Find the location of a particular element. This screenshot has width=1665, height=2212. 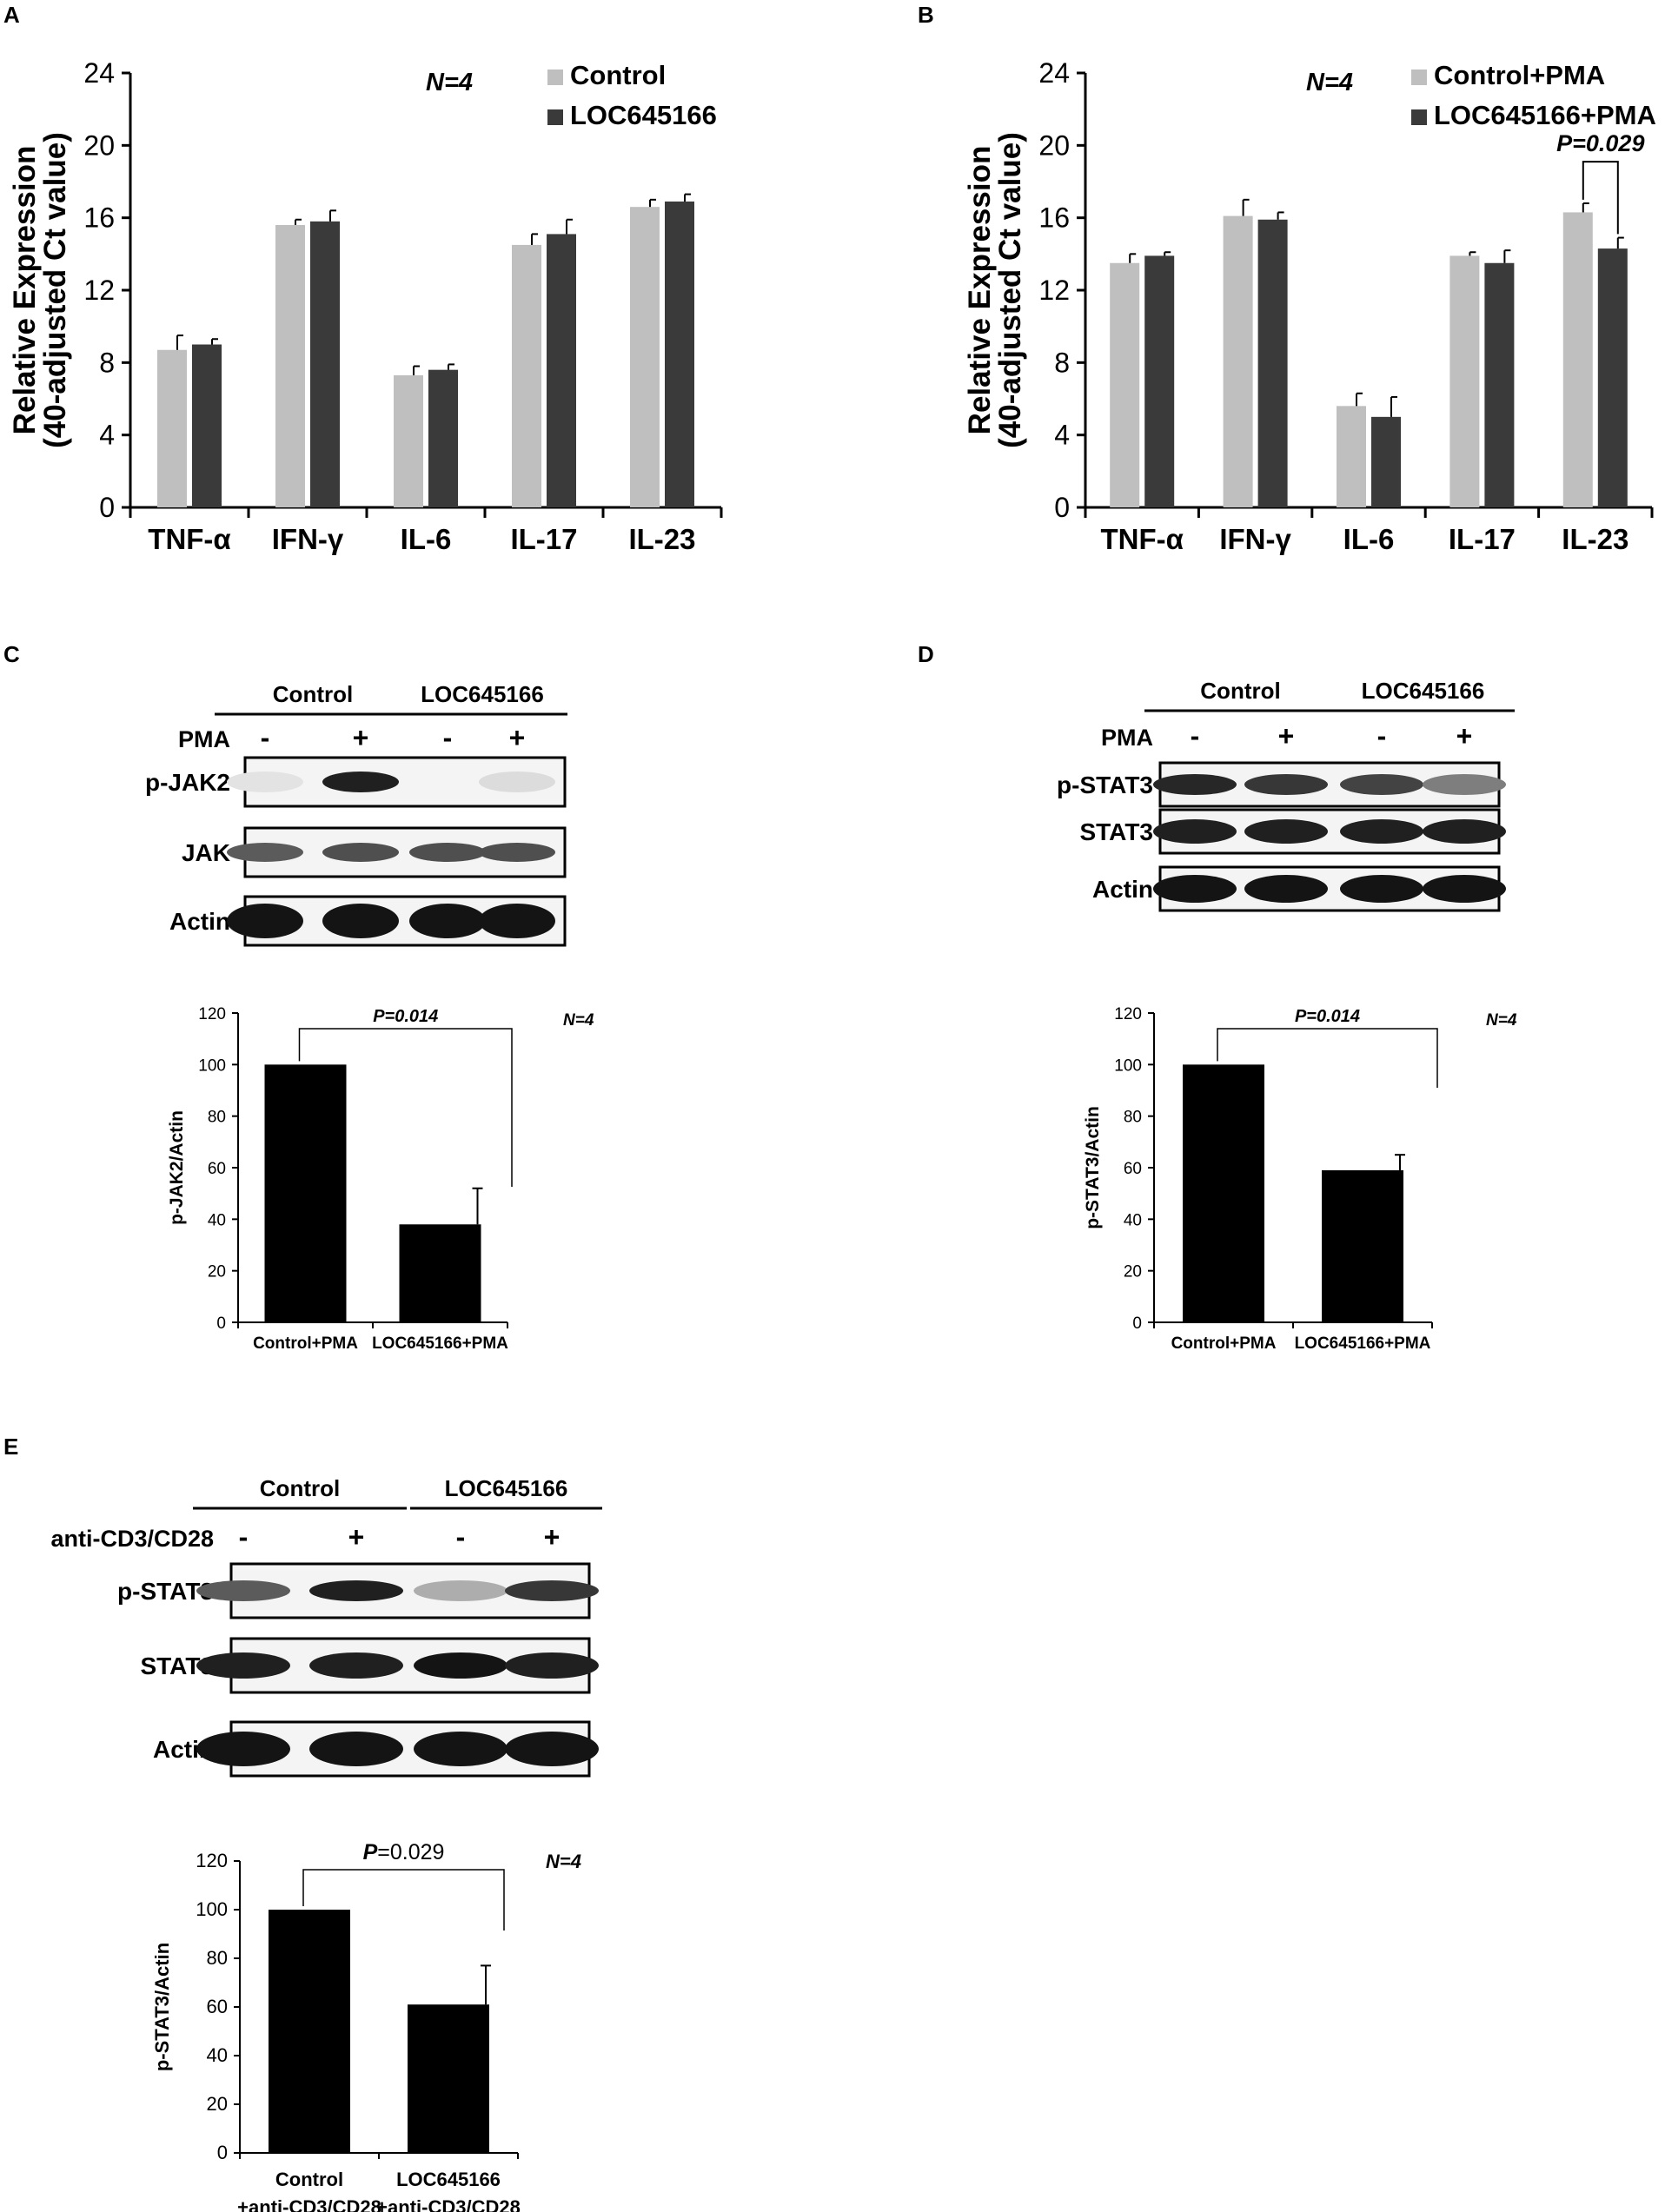

y-tick-label: 8 is located at coordinates (107, 363).